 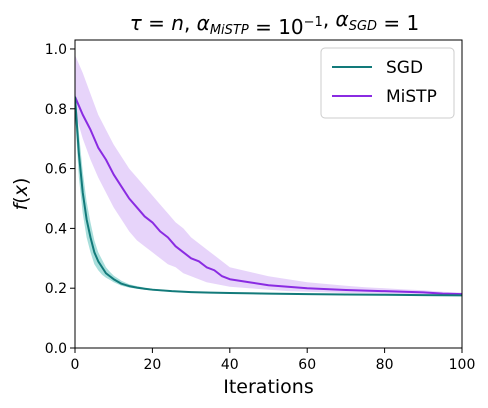 What do you see at coordinates (56, 110) in the screenshot?
I see `y-tick-label: 0.8` at bounding box center [56, 110].